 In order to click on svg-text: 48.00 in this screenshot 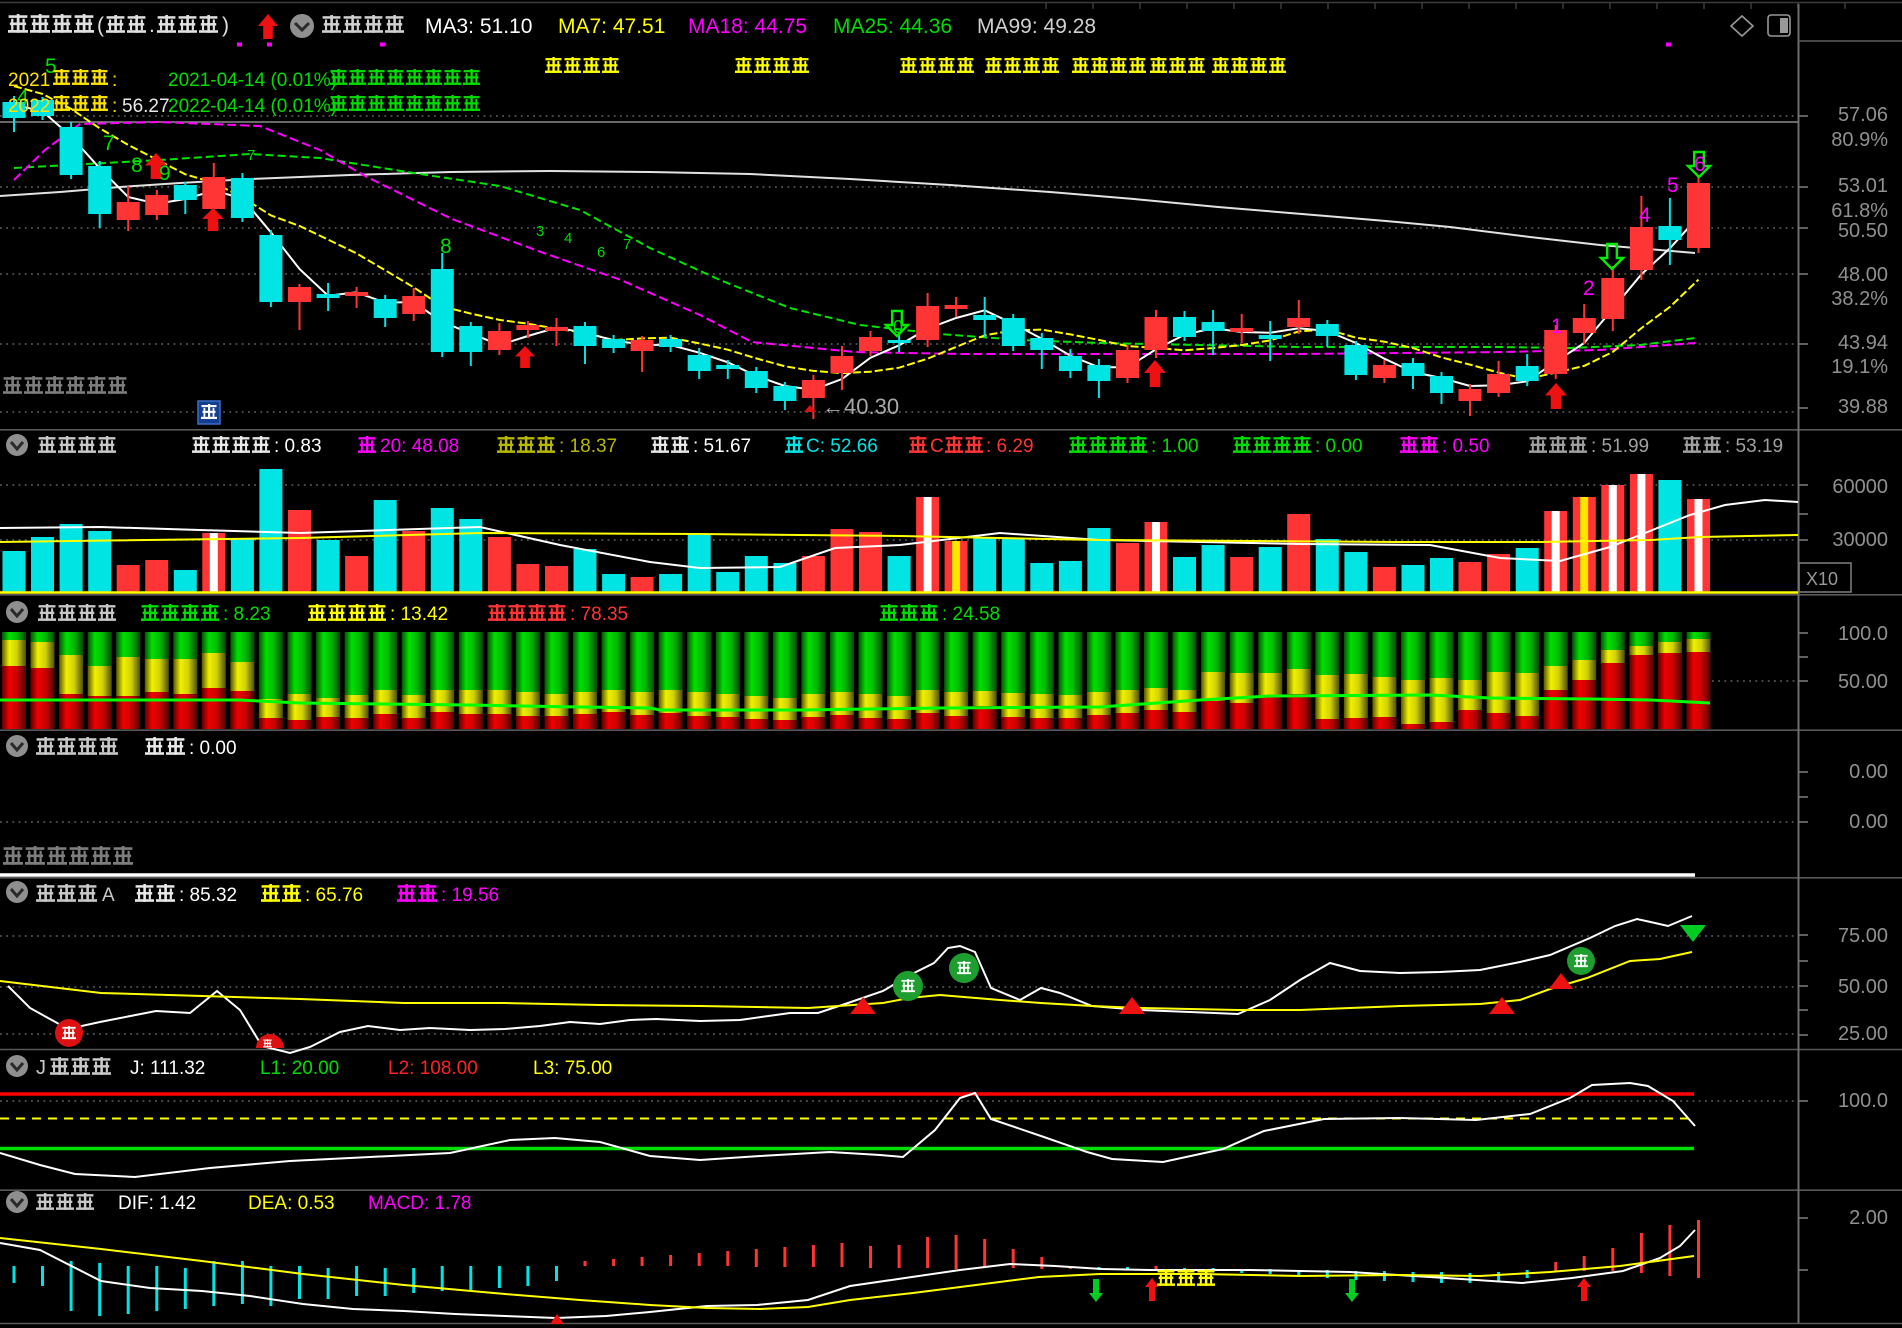, I will do `click(1863, 275)`.